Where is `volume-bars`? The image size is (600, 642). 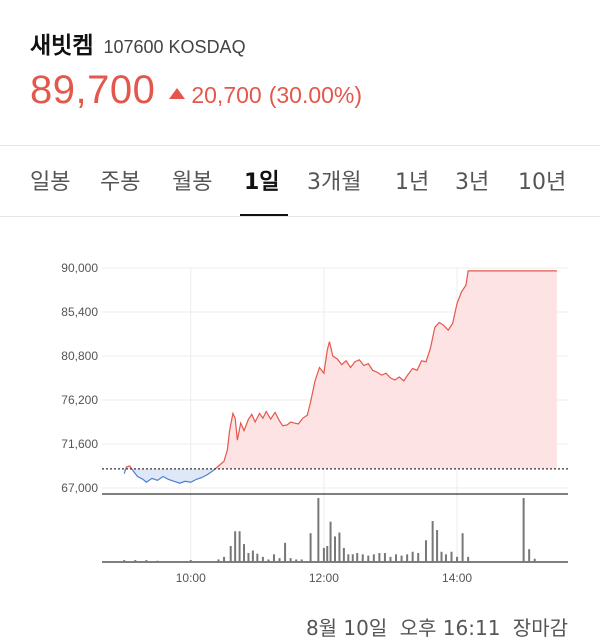 volume-bars is located at coordinates (329, 530).